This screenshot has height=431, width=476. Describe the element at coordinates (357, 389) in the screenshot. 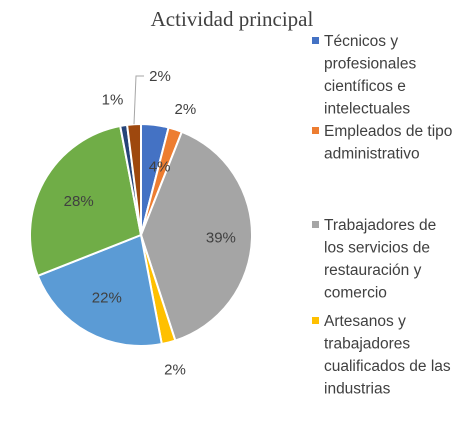

I see `legend-label-line: industrias` at that location.